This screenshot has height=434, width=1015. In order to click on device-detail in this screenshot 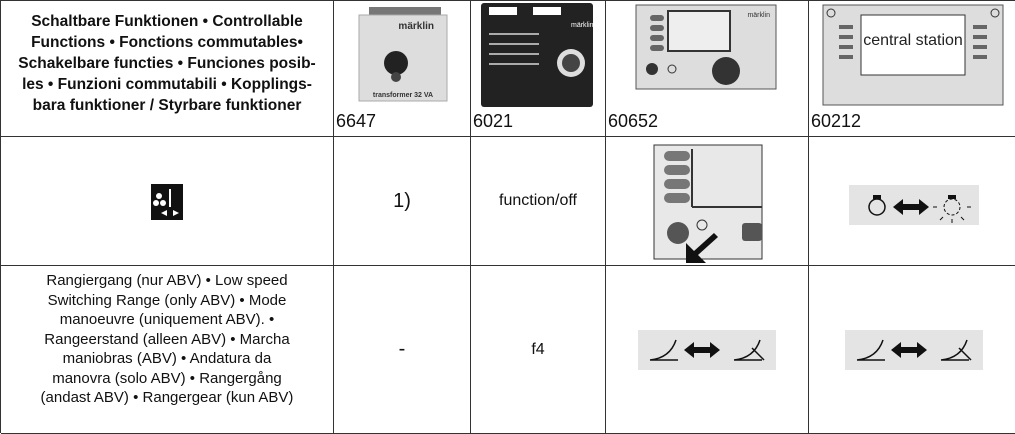, I will do `click(708, 203)`.